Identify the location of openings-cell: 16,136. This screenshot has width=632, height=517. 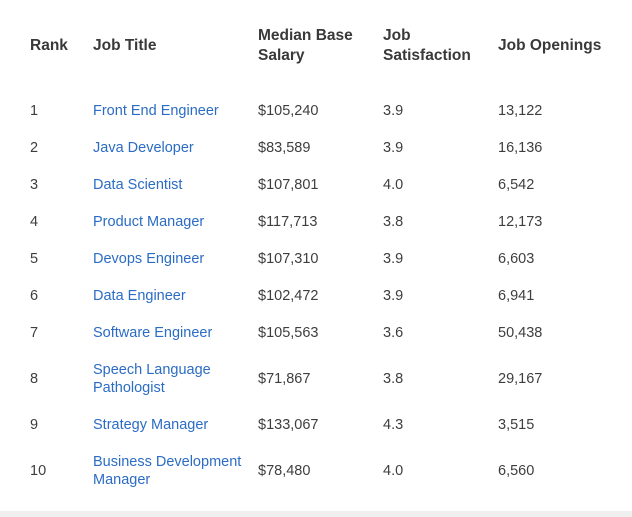
(520, 147).